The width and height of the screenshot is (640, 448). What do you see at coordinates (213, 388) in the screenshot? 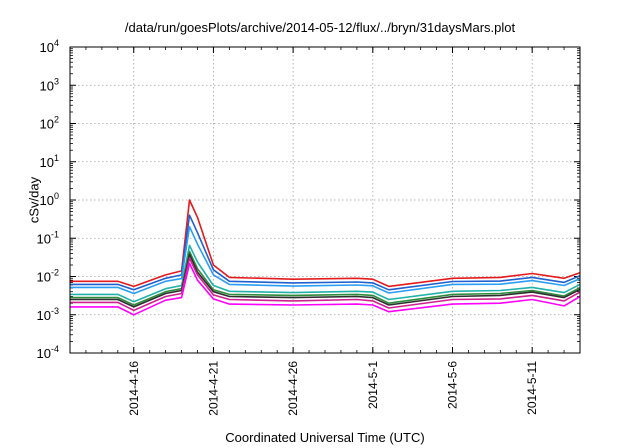
I see `x-tick-label: 2014-4-21` at bounding box center [213, 388].